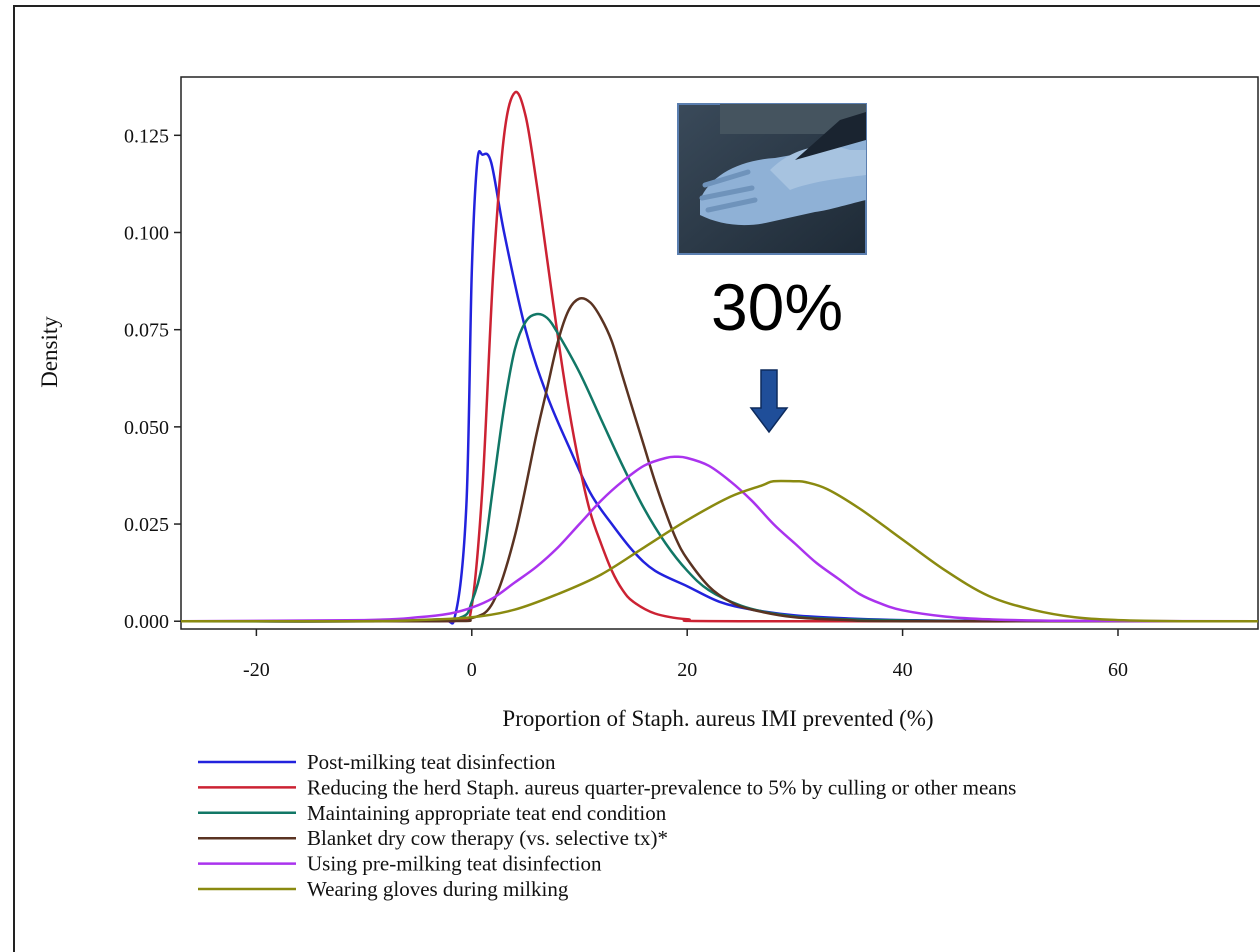 The image size is (1260, 952). Describe the element at coordinates (146, 428) in the screenshot. I see `y-tick-label: 0.050` at that location.